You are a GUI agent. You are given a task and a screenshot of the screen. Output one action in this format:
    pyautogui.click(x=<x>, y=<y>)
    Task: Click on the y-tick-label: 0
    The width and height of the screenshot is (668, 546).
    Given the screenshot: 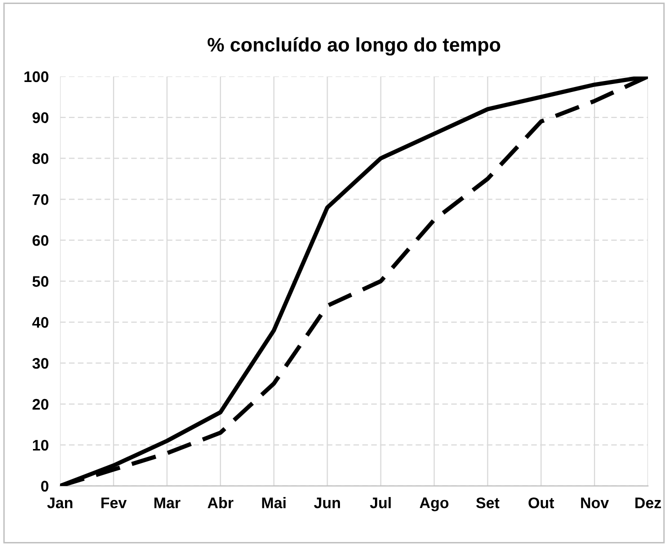 What is the action you would take?
    pyautogui.click(x=44, y=486)
    